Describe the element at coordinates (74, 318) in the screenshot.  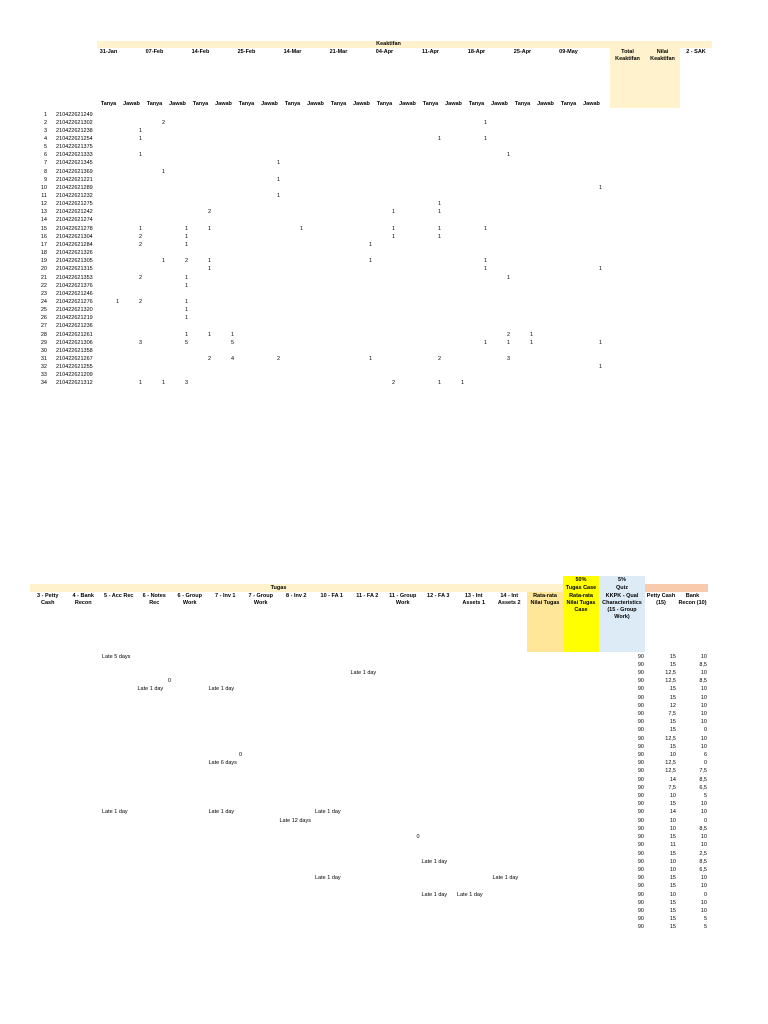
I see `student-id: 210422621219` at that location.